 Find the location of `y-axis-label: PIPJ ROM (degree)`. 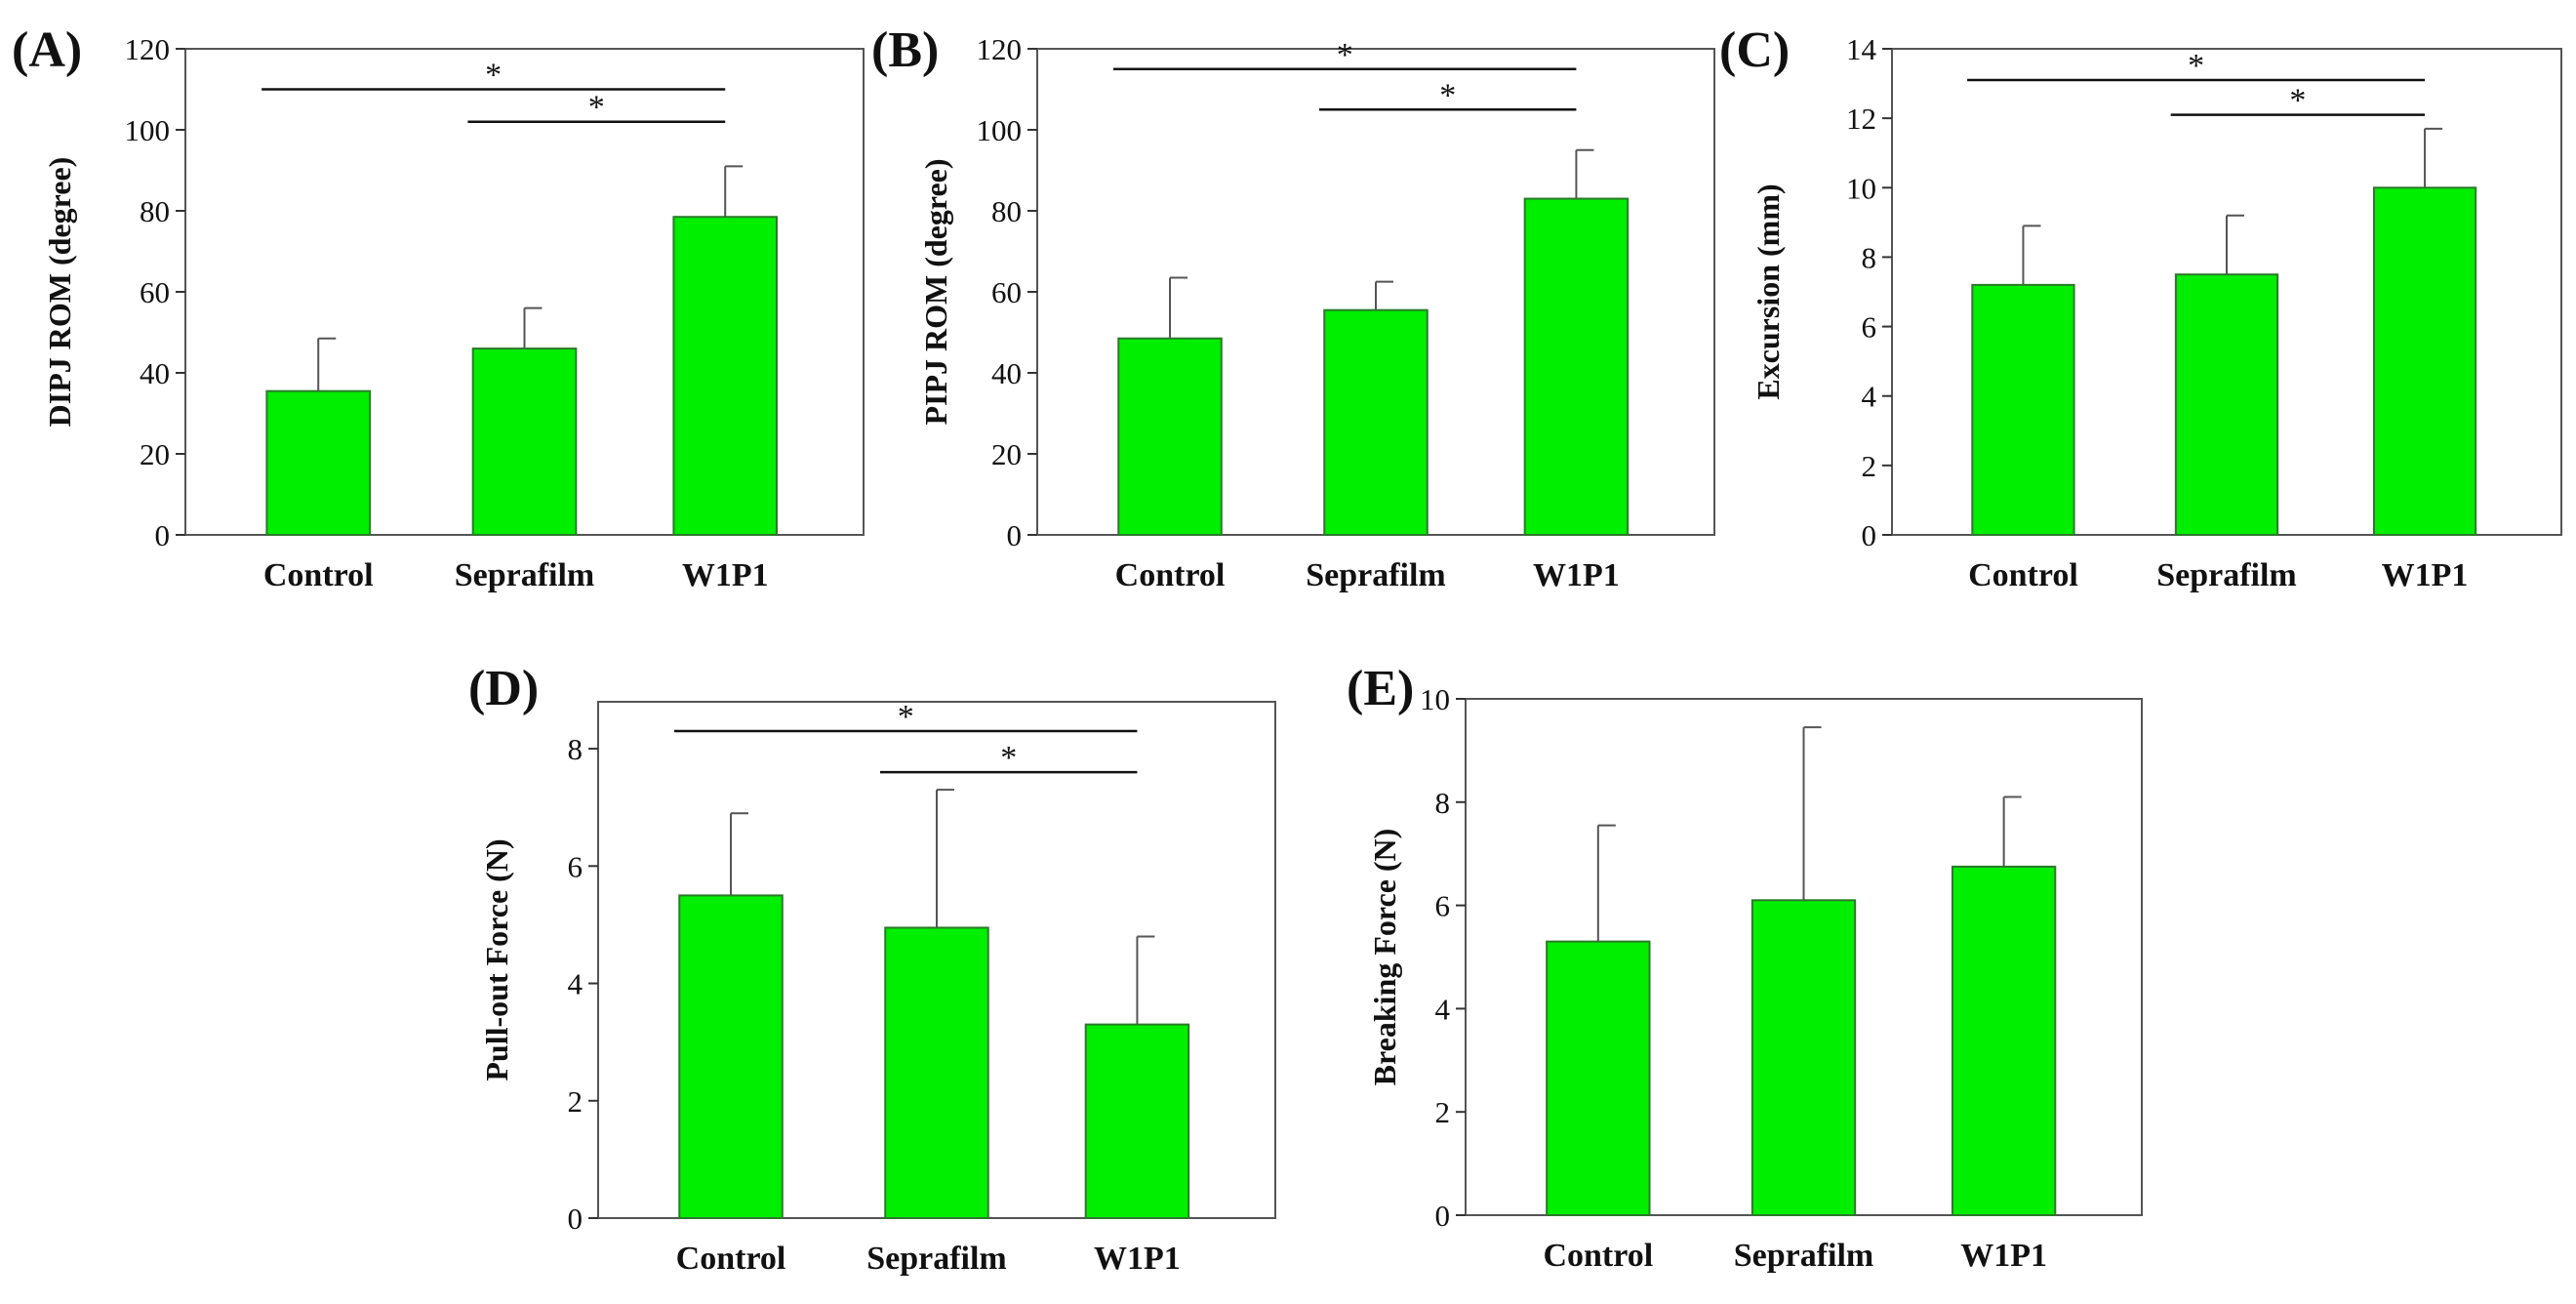

y-axis-label: PIPJ ROM (degree) is located at coordinates (935, 291).